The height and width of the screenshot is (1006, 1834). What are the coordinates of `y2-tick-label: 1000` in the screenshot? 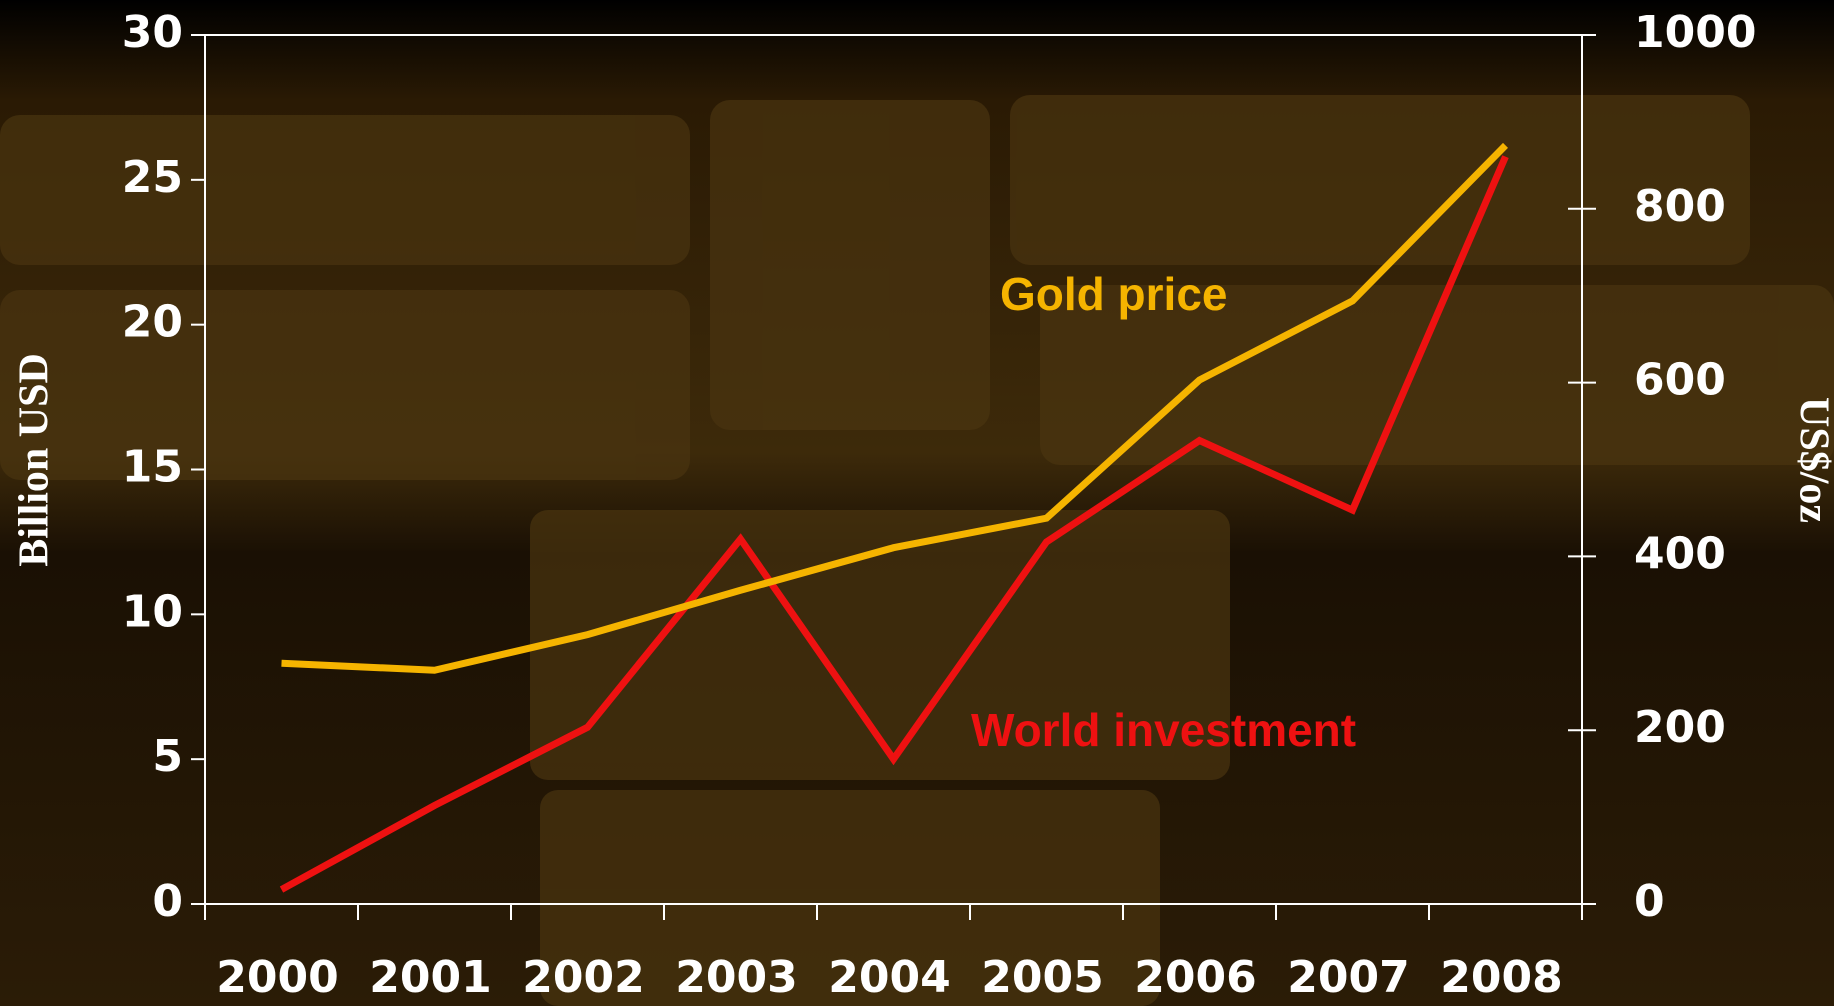 It's located at (1695, 32).